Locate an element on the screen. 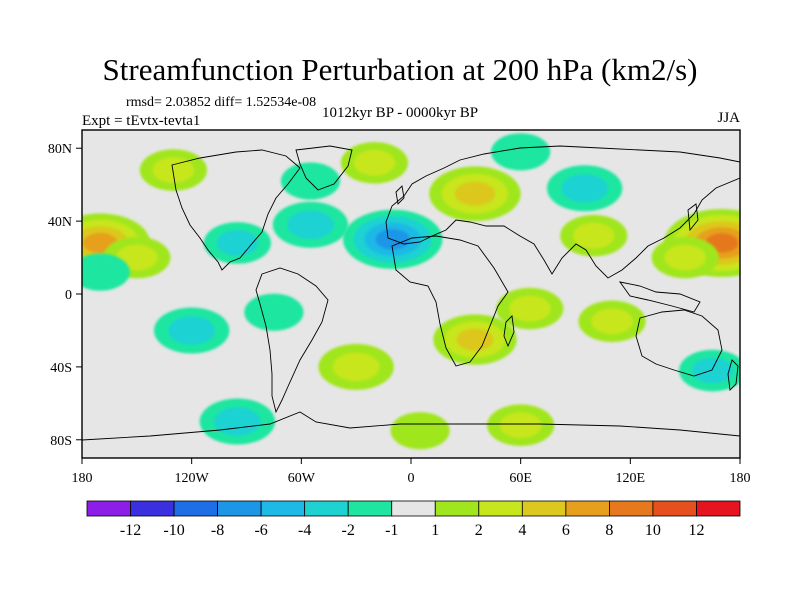  x-tick-label-2: 60W is located at coordinates (302, 478).